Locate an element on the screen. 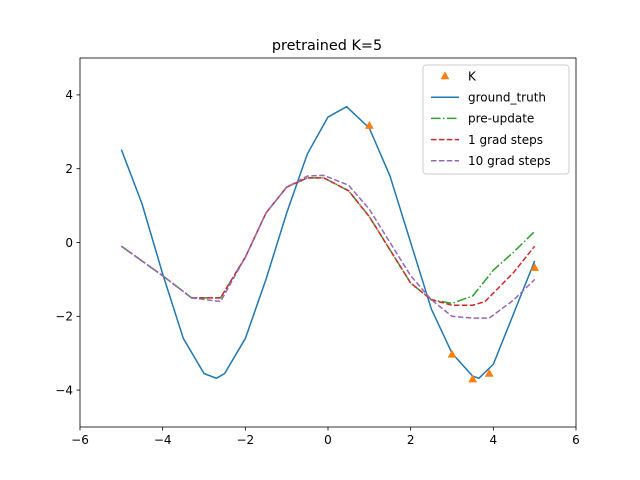 The width and height of the screenshot is (640, 480). y-tick-label: 4 is located at coordinates (69, 95).